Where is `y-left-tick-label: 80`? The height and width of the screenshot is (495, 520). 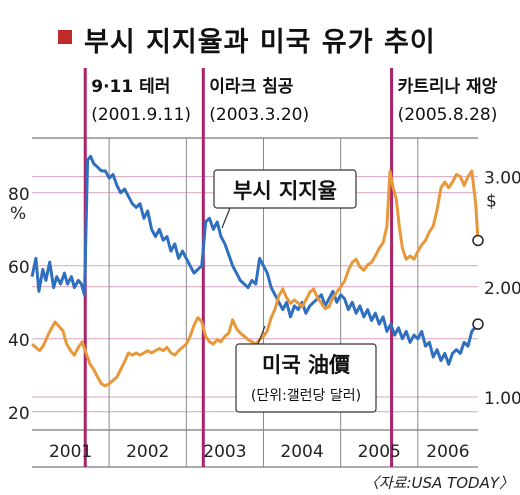 y-left-tick-label: 80 is located at coordinates (19, 195).